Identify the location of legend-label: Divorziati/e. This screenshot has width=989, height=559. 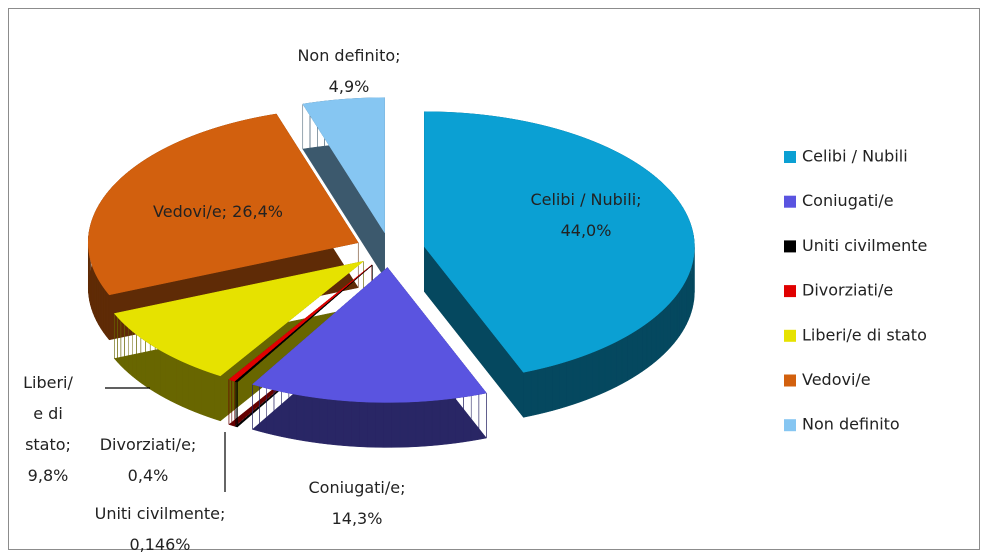
(847, 290).